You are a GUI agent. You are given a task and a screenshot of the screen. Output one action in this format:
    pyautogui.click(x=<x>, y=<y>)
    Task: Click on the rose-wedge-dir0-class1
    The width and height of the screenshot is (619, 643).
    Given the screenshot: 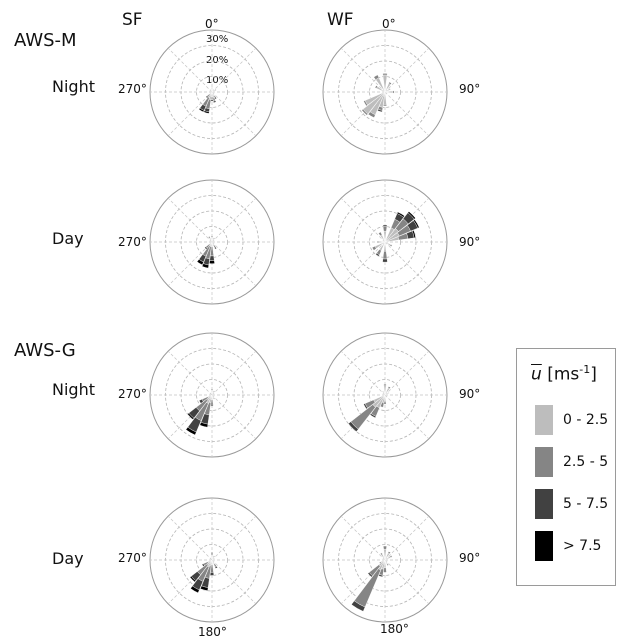 What is the action you would take?
    pyautogui.click(x=212, y=90)
    